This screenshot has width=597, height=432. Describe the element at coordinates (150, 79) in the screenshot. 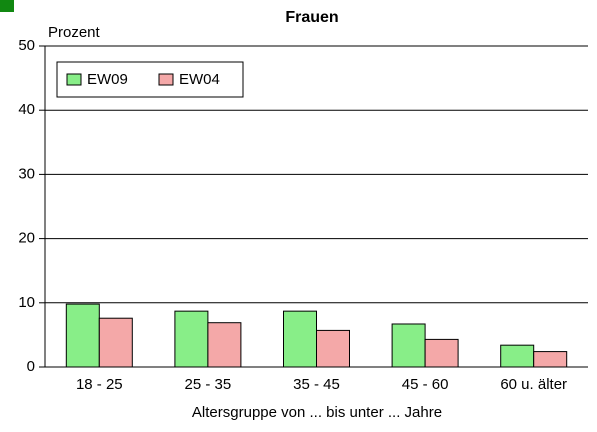

I see `legend-box` at that location.